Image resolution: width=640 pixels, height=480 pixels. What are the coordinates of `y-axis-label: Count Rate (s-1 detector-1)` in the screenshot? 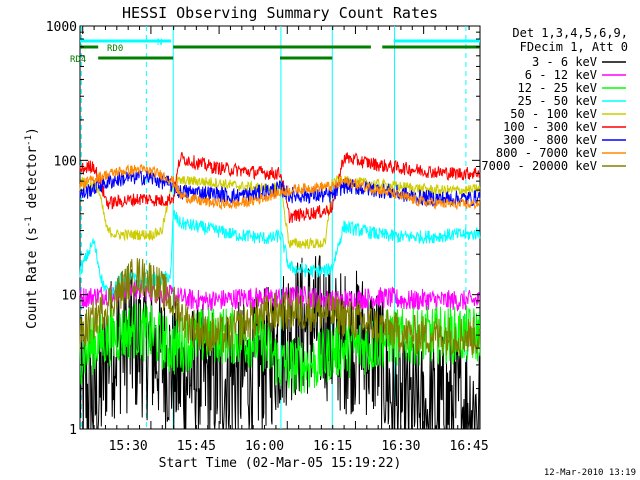 It's located at (32, 228).